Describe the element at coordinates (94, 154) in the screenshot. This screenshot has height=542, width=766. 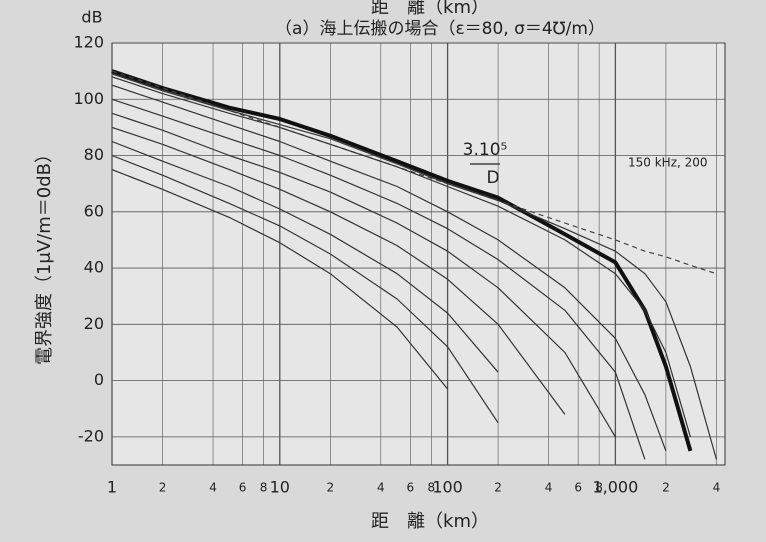
I see `y-tick-label: 80` at that location.